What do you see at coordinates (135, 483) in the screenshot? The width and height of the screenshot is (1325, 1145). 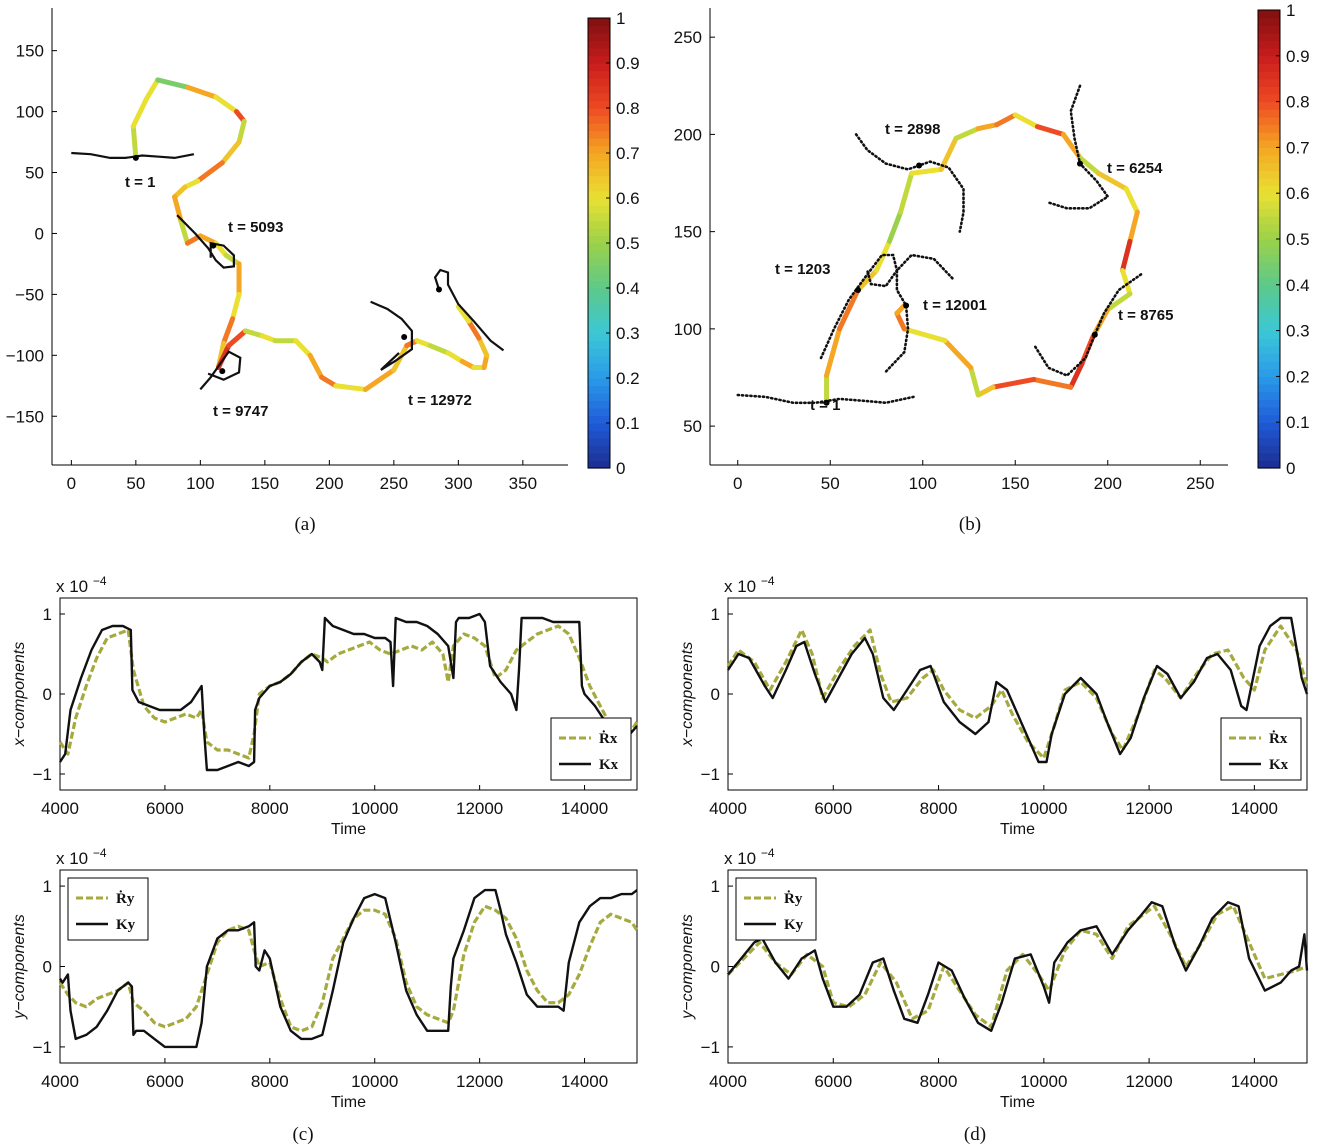 I see `x-tick-label: 50` at bounding box center [135, 483].